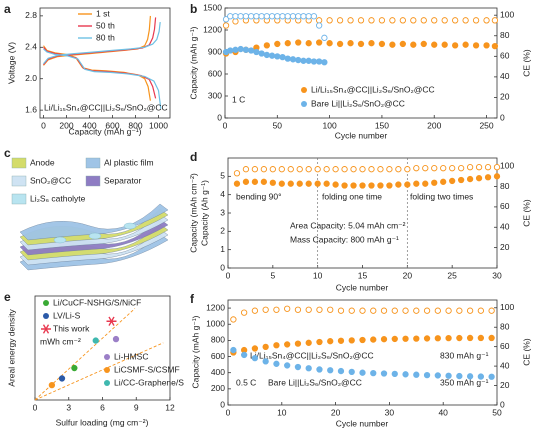 This screenshot has height=430, width=535. What do you see at coordinates (105, 37) in the screenshot?
I see `legend-label: 80 th` at bounding box center [105, 37].